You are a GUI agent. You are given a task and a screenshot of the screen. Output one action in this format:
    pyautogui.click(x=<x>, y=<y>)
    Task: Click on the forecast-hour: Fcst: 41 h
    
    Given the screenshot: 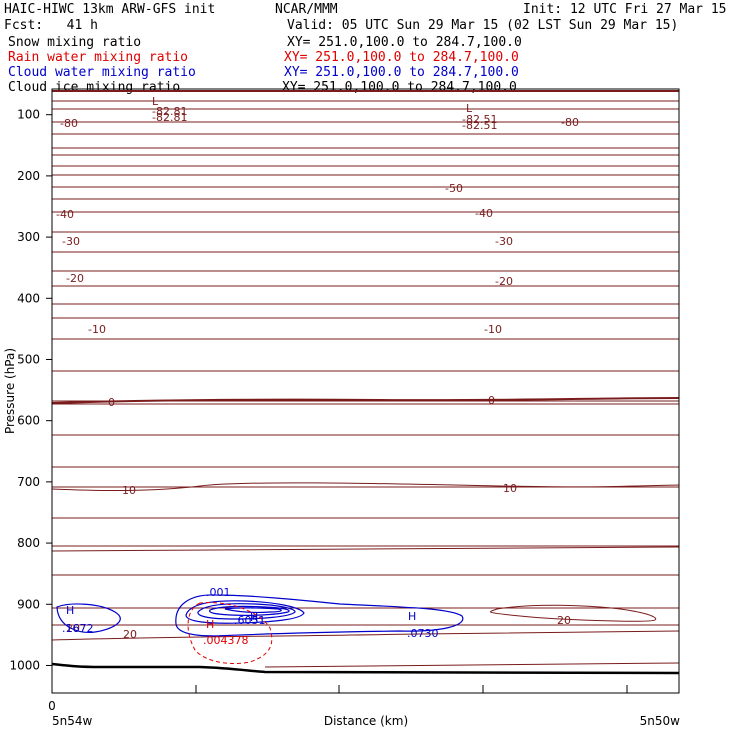 What is the action you would take?
    pyautogui.click(x=51, y=25)
    